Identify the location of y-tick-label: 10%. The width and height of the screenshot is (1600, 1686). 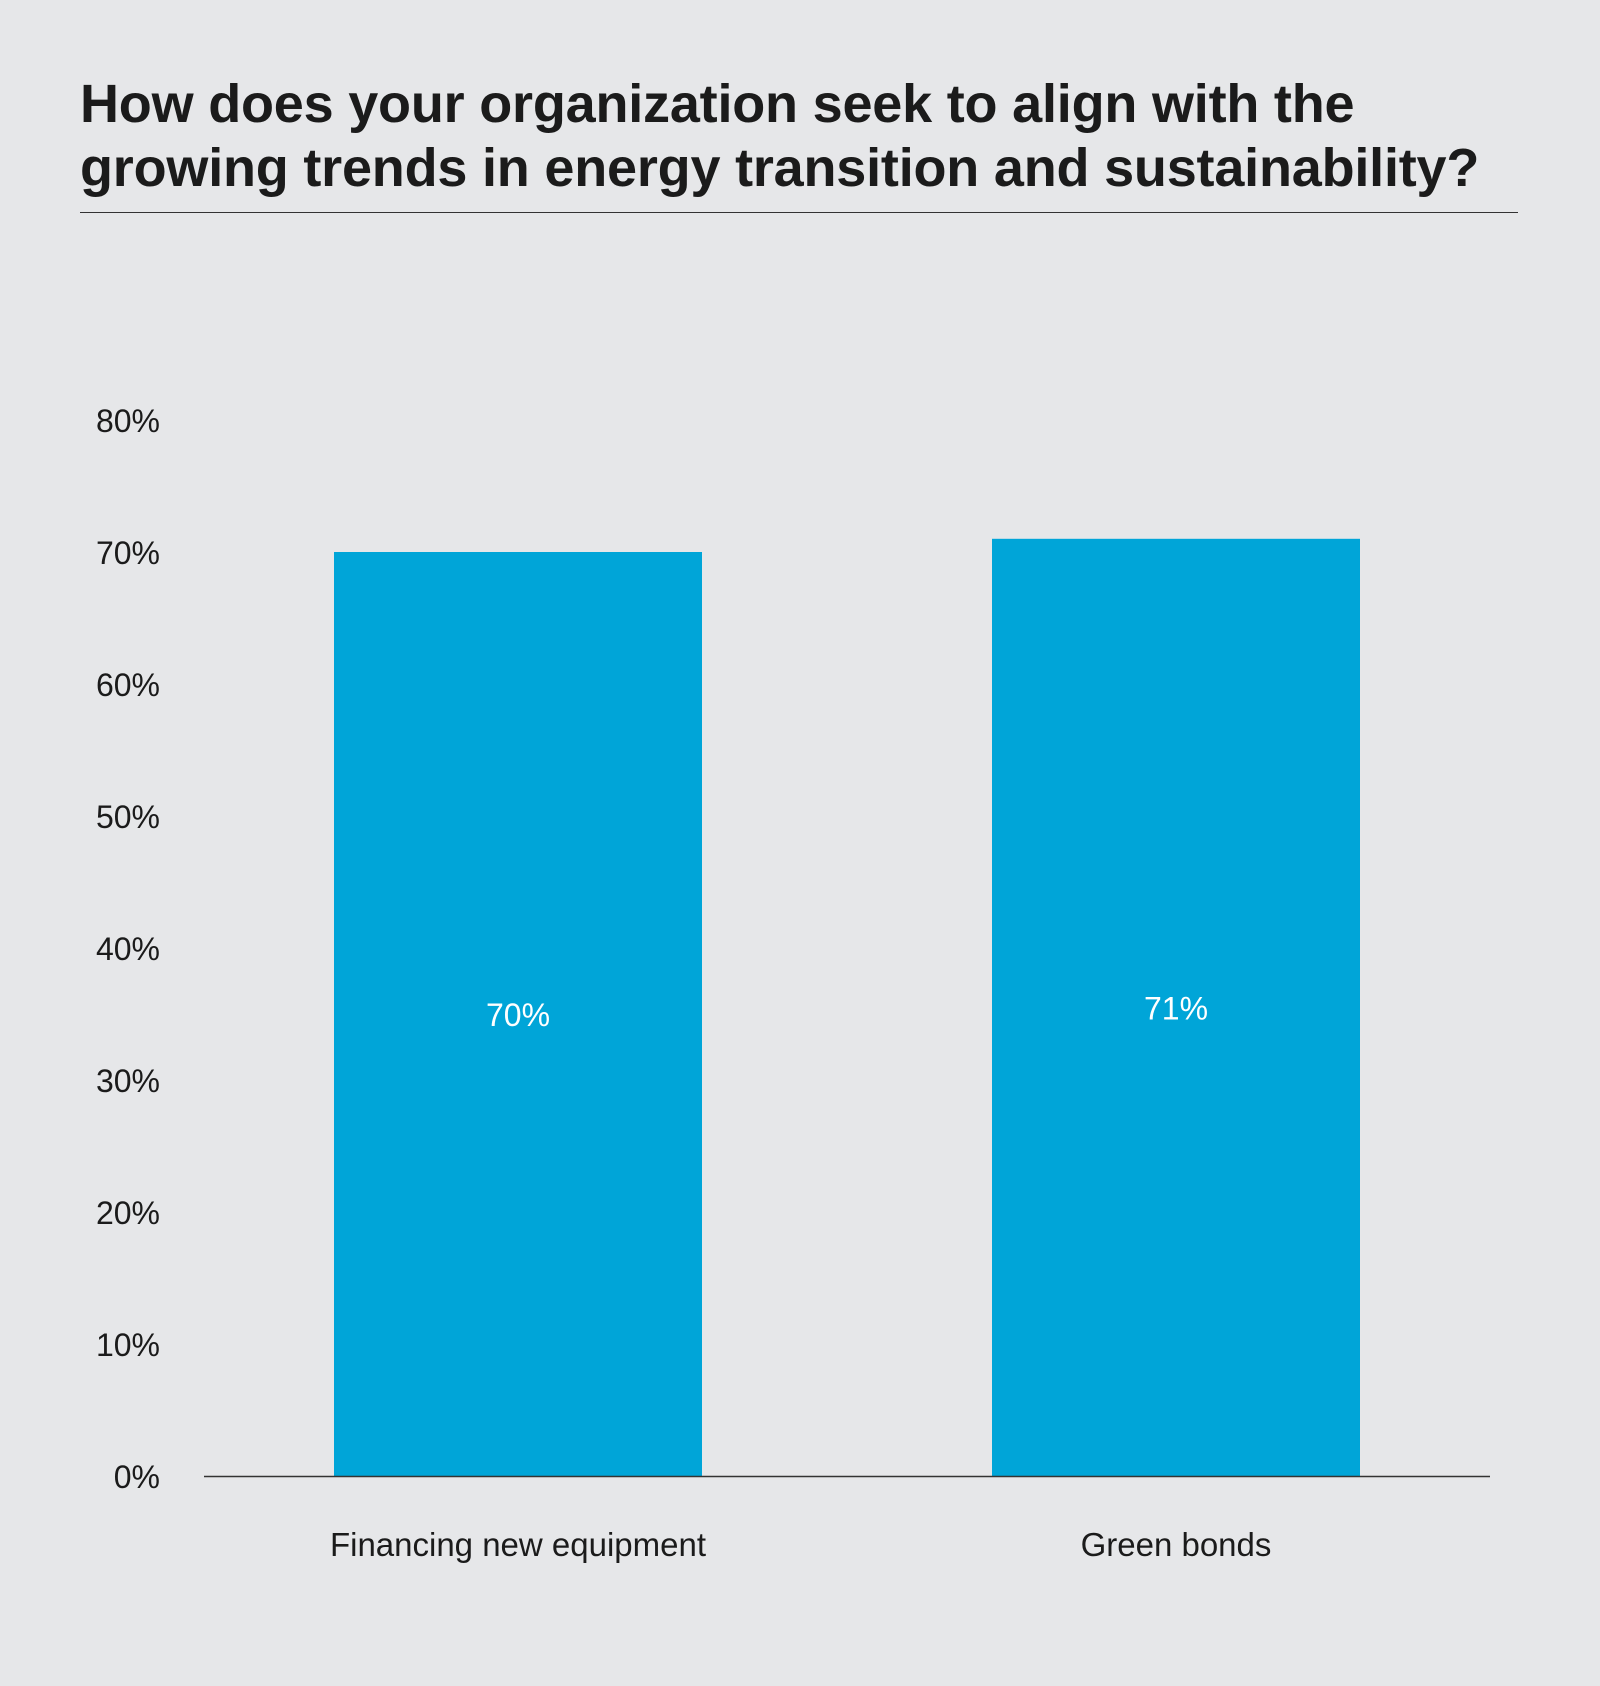
(128, 1345).